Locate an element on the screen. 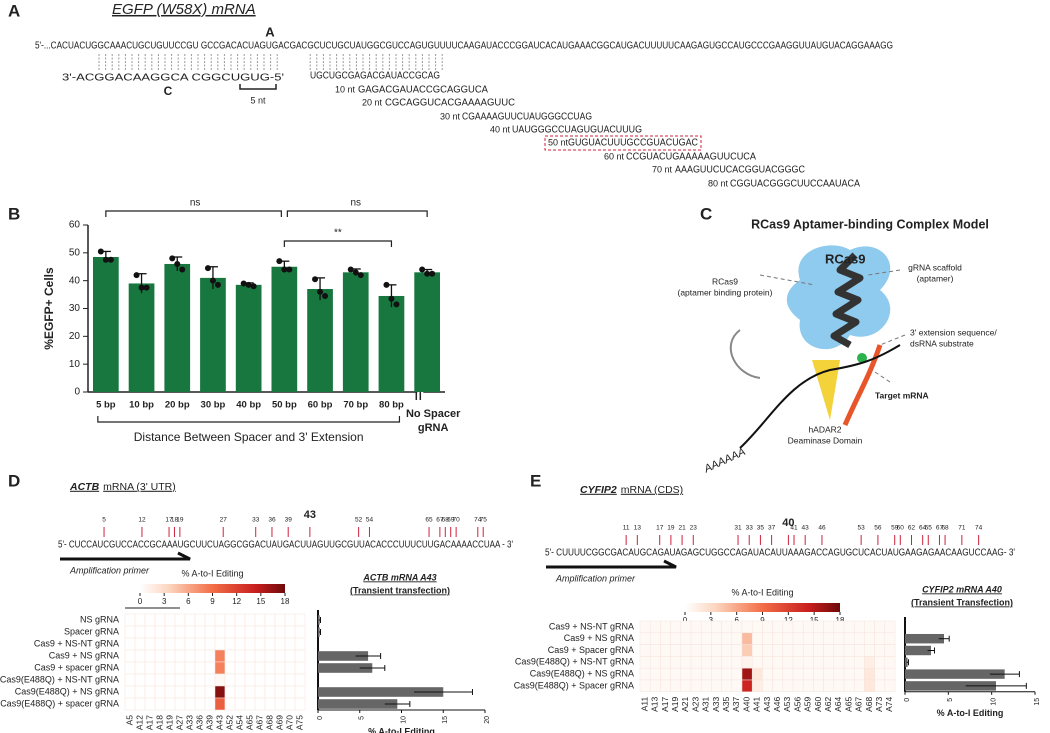 Image resolution: width=1050 pixels, height=733 pixels. extension-strand is located at coordinates (862, 385).